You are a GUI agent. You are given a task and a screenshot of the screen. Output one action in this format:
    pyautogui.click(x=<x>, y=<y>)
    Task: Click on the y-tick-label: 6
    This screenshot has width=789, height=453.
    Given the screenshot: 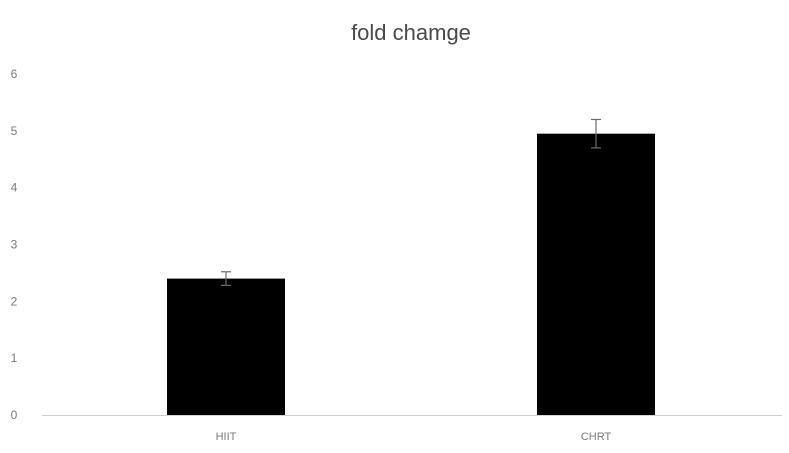 What is the action you would take?
    pyautogui.click(x=14, y=74)
    